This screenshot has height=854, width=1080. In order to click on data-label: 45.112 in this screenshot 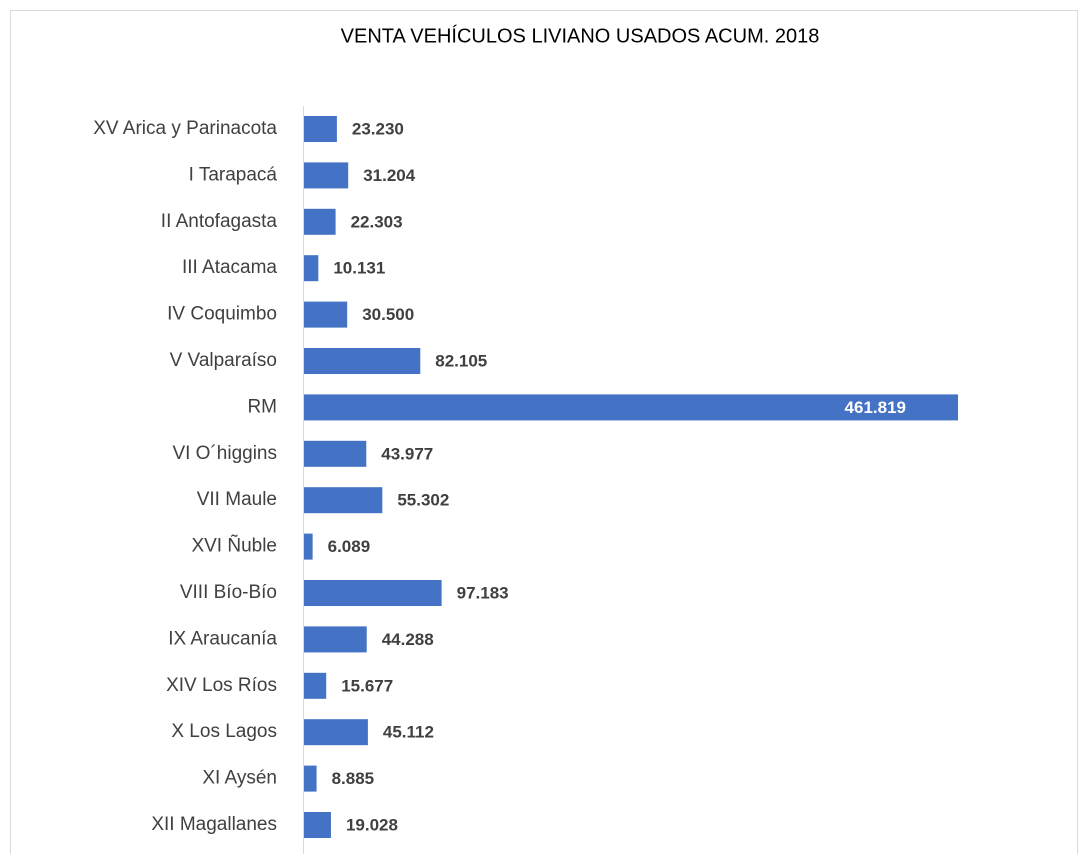, I will do `click(408, 732)`.